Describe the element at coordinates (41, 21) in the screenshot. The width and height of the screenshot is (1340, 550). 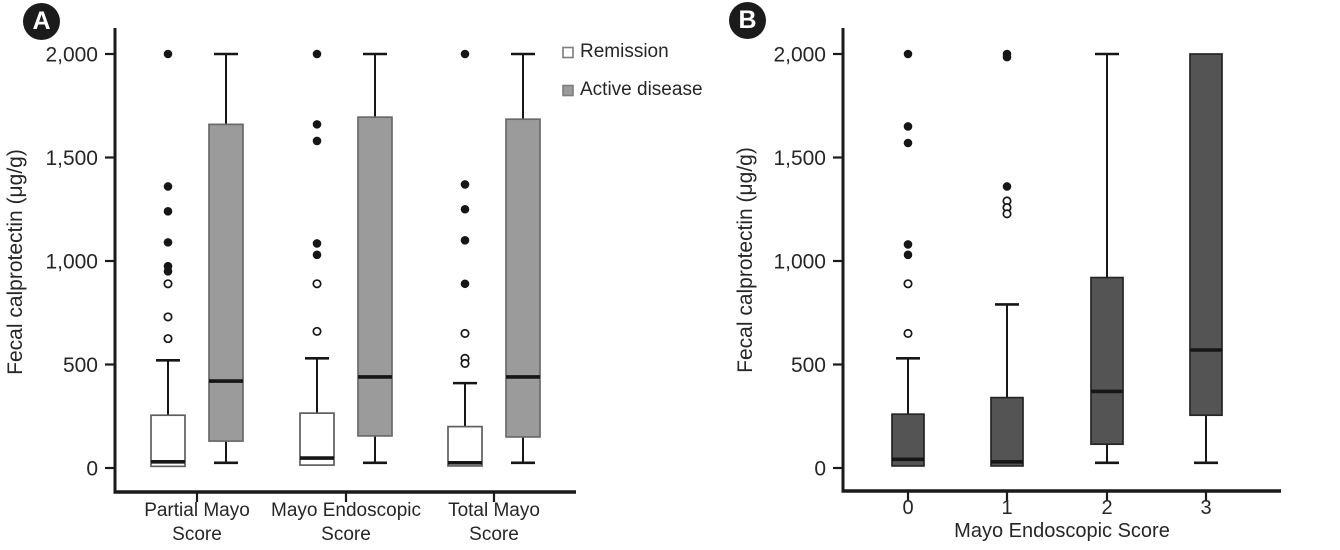
I see `panel-a-badge: A` at that location.